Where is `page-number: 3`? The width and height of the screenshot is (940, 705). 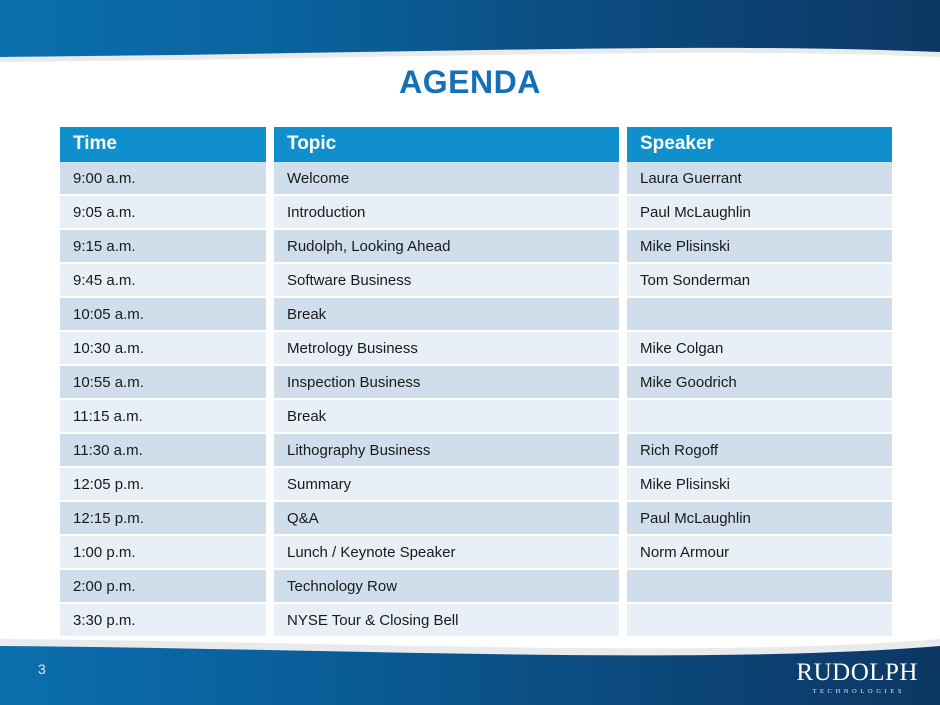 page-number: 3 is located at coordinates (42, 669).